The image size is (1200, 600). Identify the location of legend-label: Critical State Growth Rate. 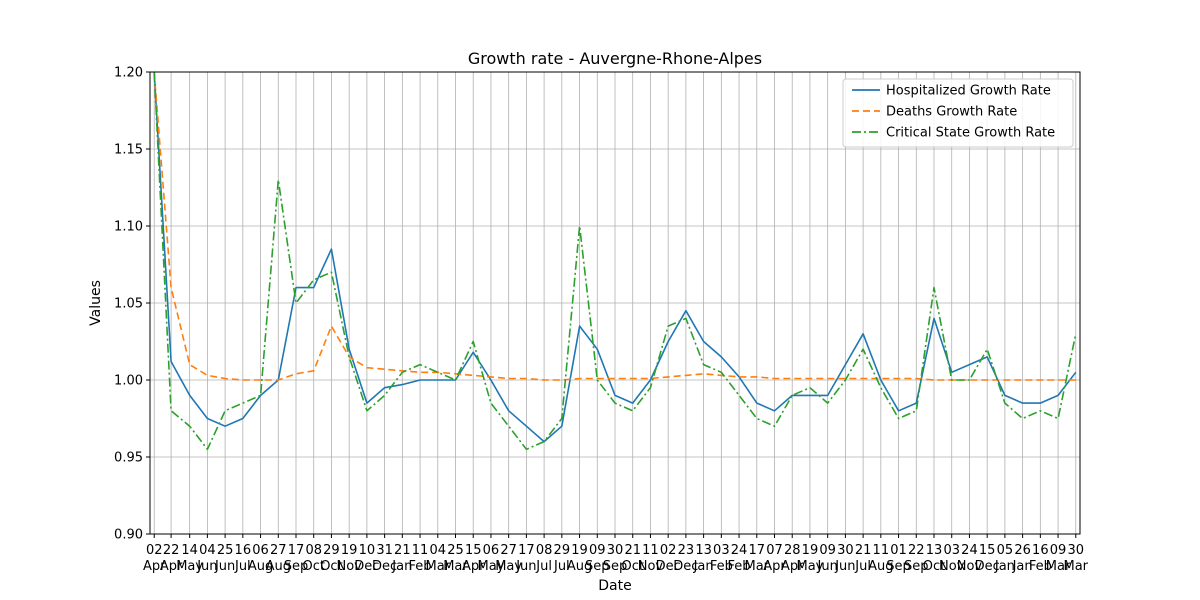
(970, 133).